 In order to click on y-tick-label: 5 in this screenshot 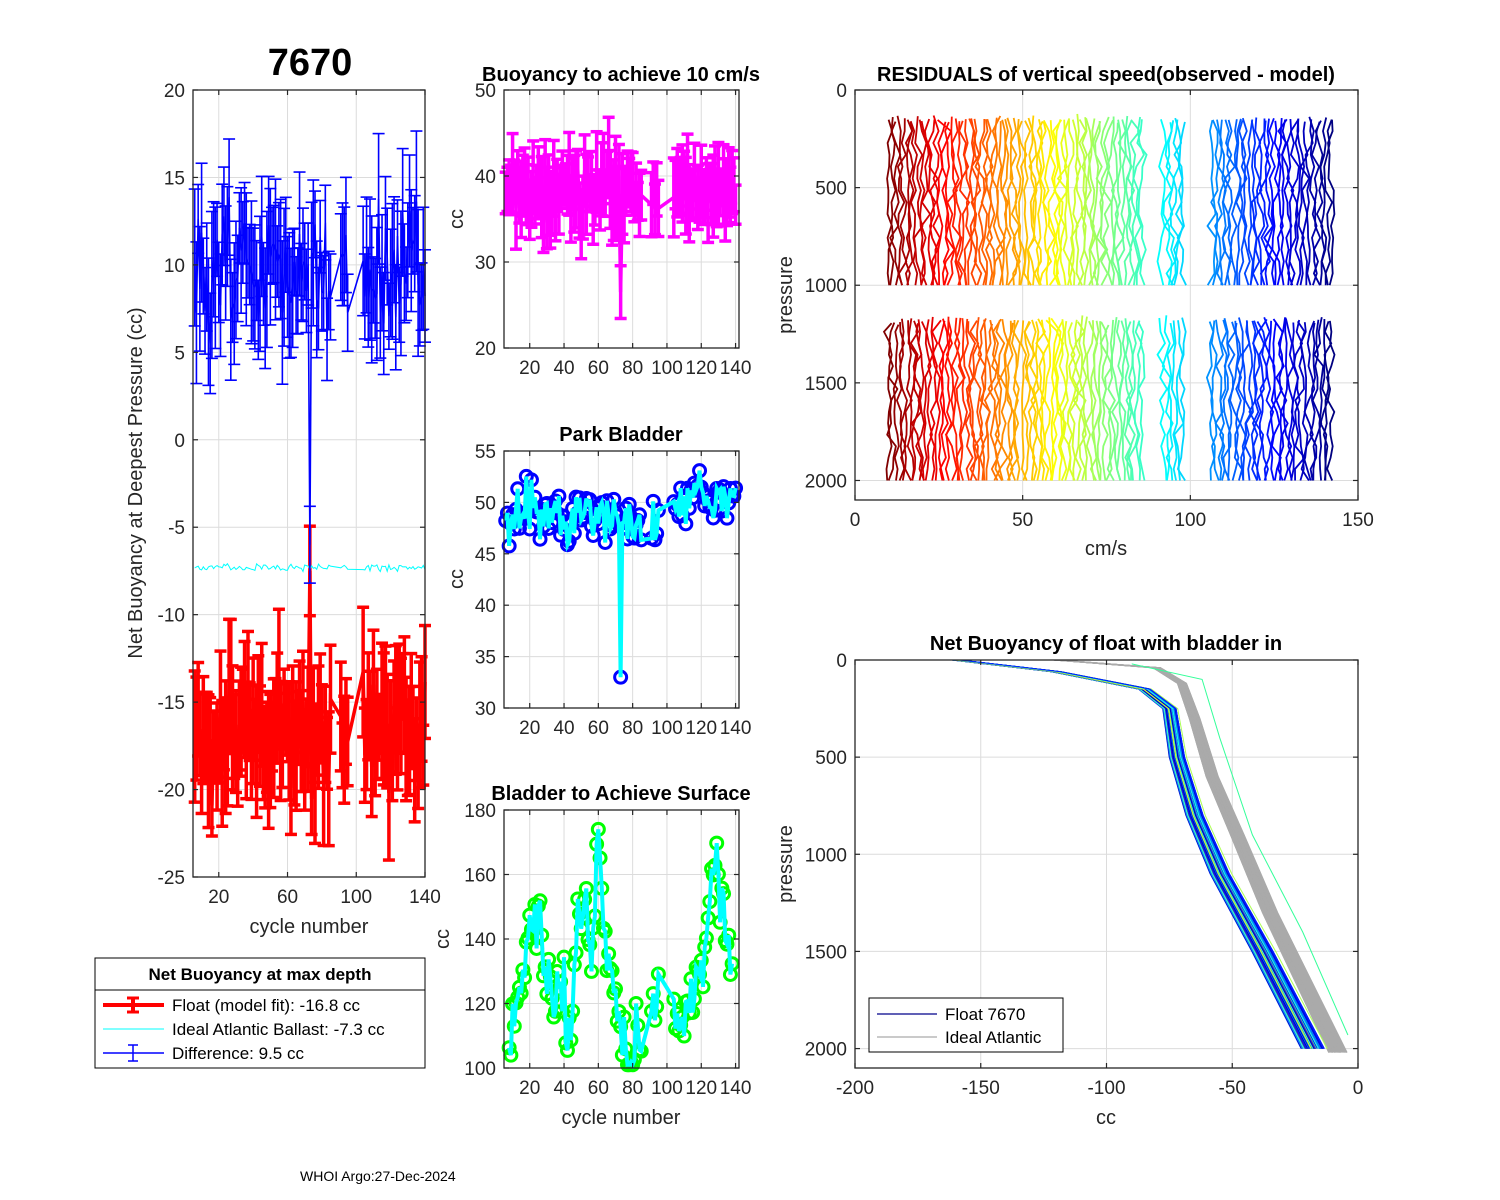, I will do `click(179, 353)`.